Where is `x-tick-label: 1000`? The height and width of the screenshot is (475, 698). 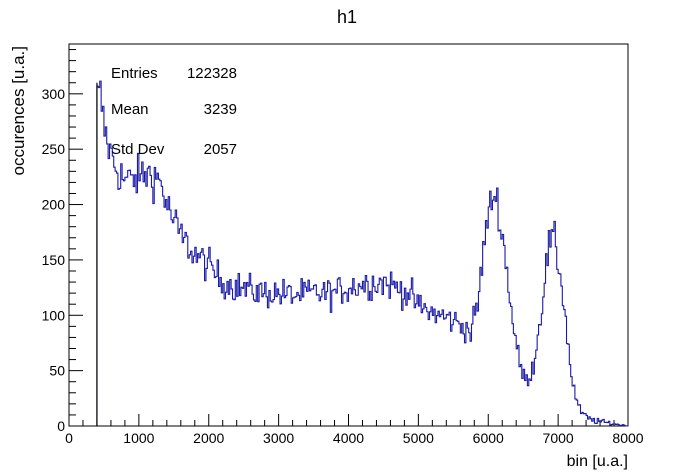
x-tick-label: 1000 is located at coordinates (138, 438).